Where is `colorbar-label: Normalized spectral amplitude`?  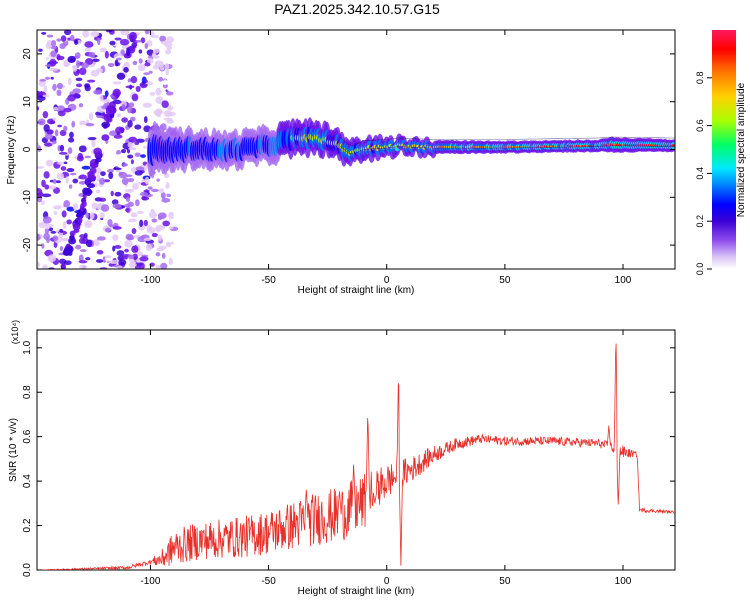 colorbar-label: Normalized spectral amplitude is located at coordinates (741, 149).